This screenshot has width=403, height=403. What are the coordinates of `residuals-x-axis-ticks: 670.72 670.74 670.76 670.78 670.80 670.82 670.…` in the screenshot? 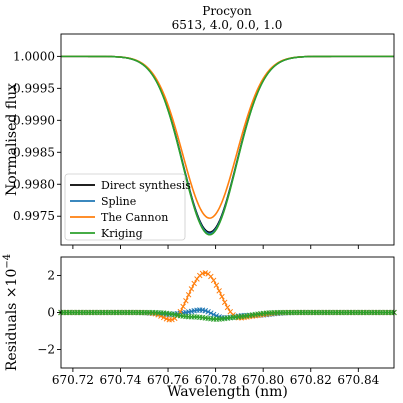 It's located at (216, 377).